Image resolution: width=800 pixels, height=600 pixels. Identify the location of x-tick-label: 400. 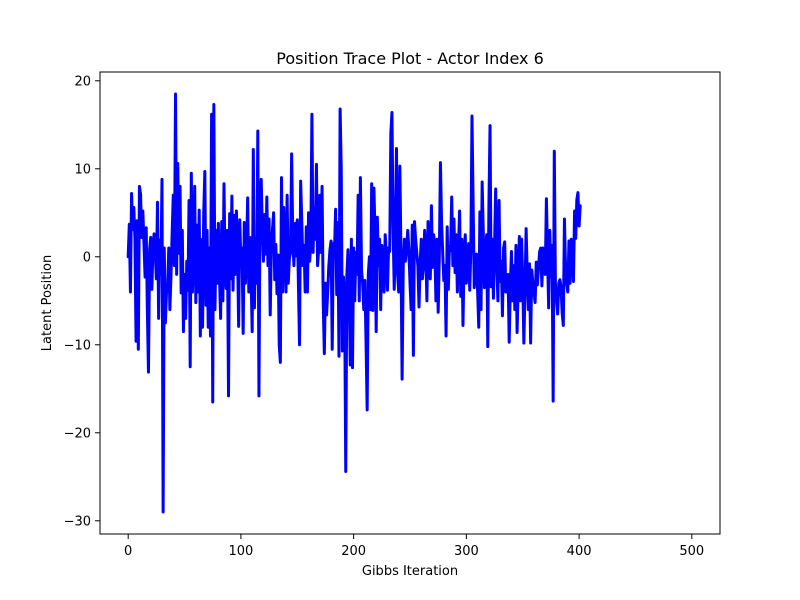
(579, 551).